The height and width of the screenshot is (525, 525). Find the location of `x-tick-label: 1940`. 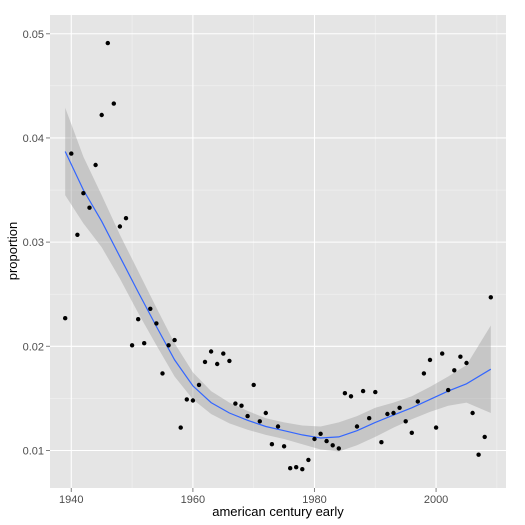

x-tick-label: 1940 is located at coordinates (71, 500).